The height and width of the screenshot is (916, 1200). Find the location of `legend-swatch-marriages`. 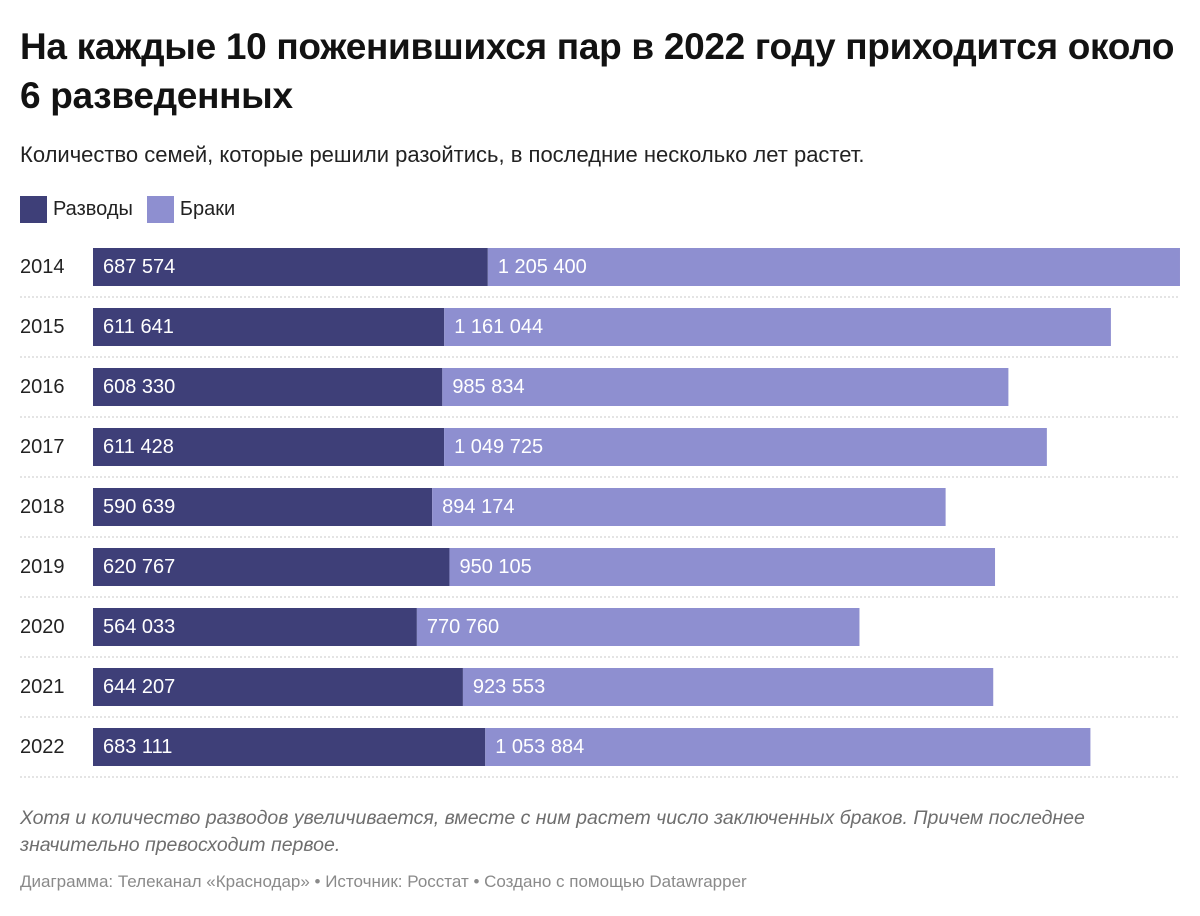

legend-swatch-marriages is located at coordinates (160, 209).